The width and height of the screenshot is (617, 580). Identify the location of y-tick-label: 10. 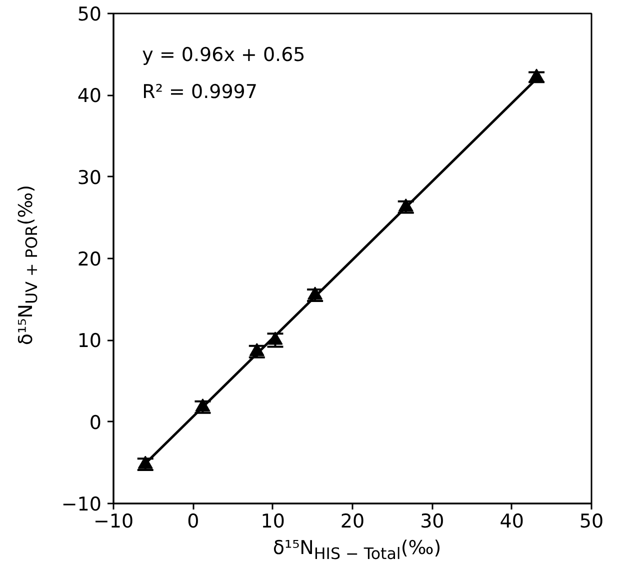
(89, 341).